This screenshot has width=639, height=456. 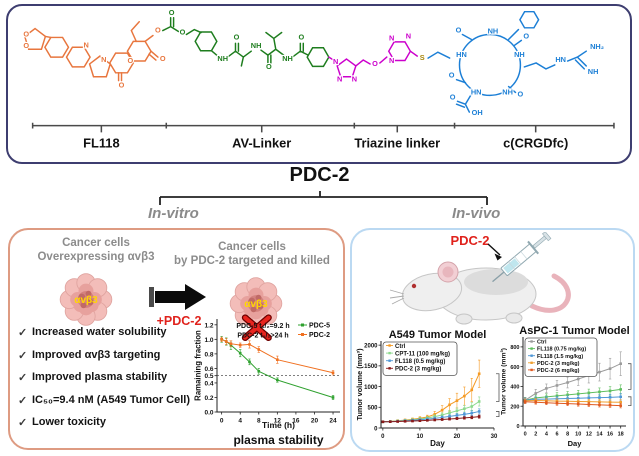 What do you see at coordinates (296, 421) in the screenshot?
I see `svg-text: 16` at bounding box center [296, 421].